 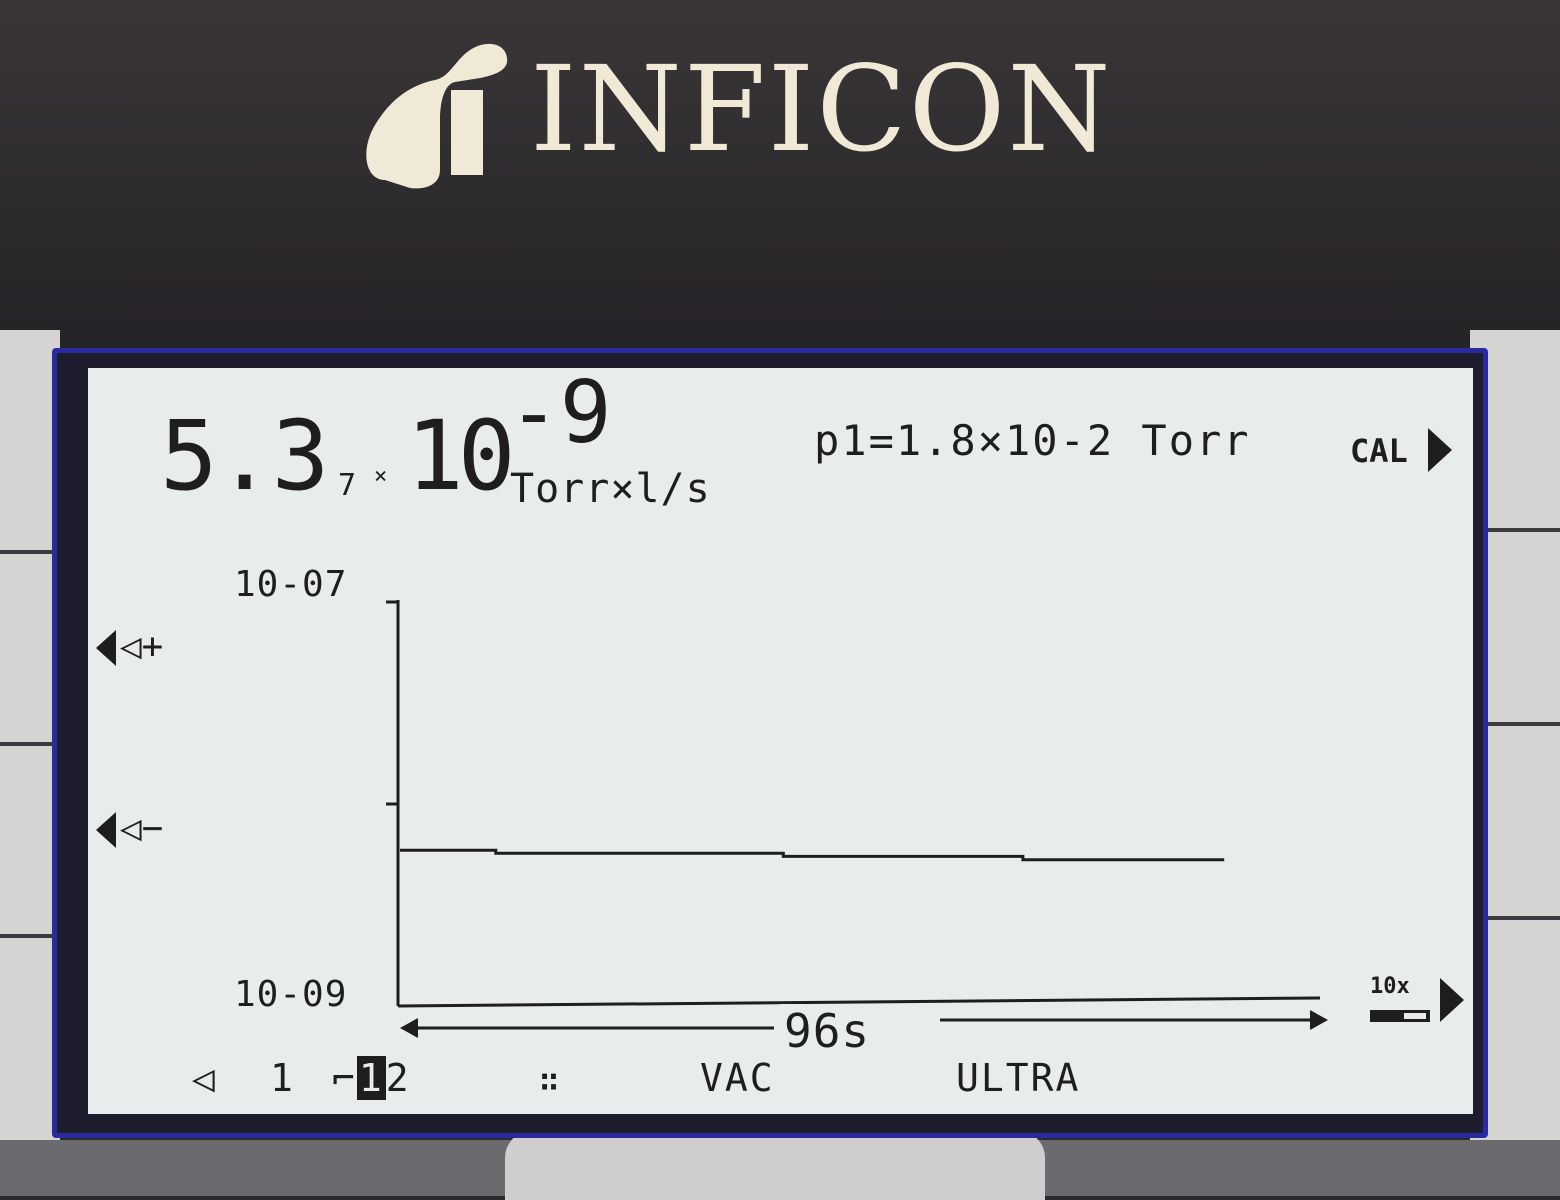 I want to click on speaker-icon: ◁, so click(x=204, y=1078).